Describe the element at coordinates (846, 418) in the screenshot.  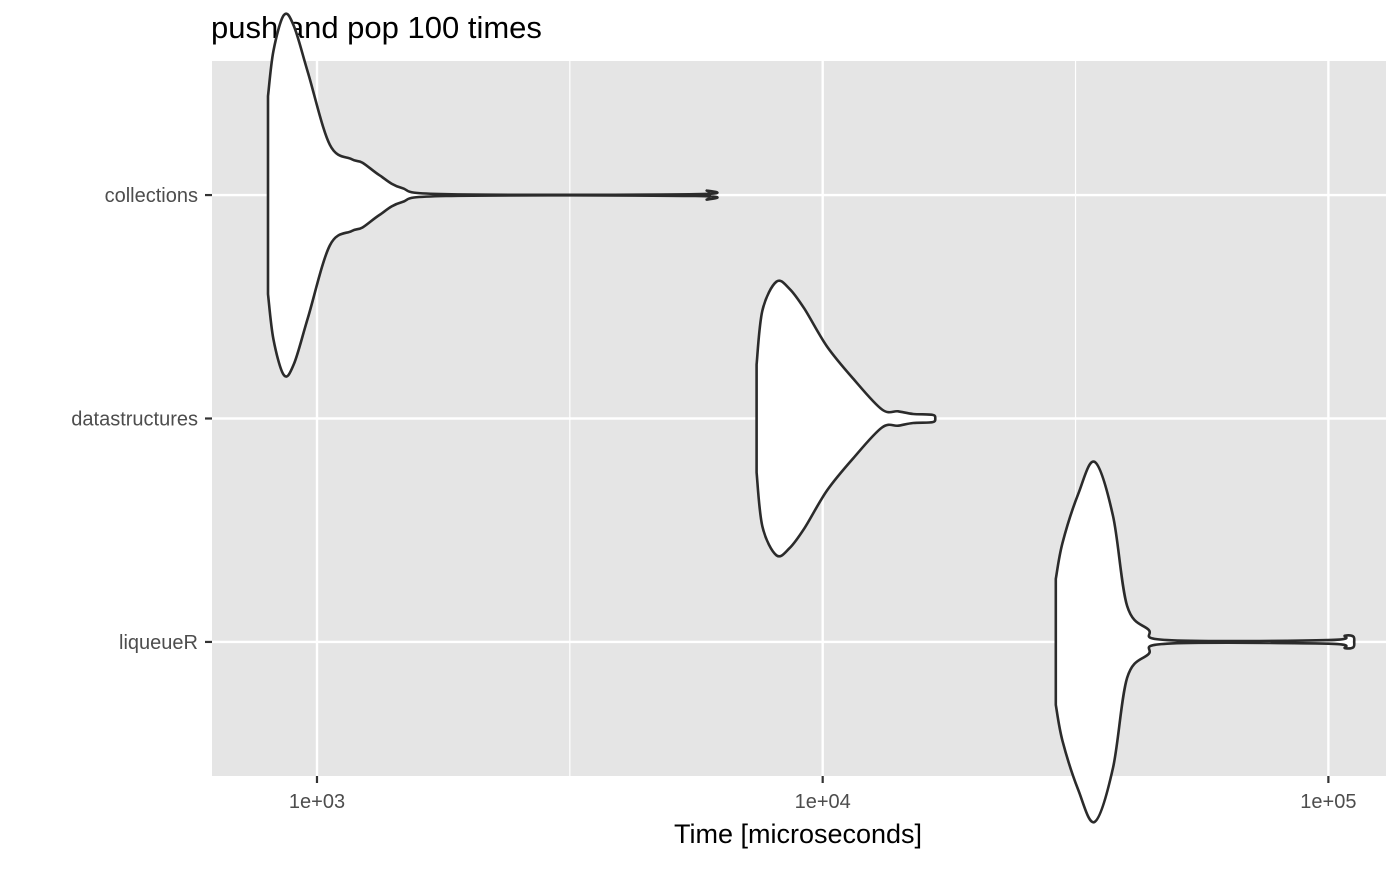
I see `violin-datastructures` at that location.